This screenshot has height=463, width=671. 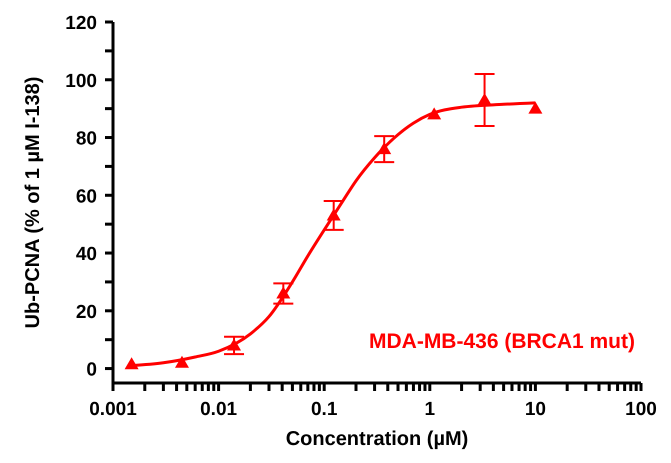 What do you see at coordinates (113, 409) in the screenshot?
I see `x-tick-label: 0.001` at bounding box center [113, 409].